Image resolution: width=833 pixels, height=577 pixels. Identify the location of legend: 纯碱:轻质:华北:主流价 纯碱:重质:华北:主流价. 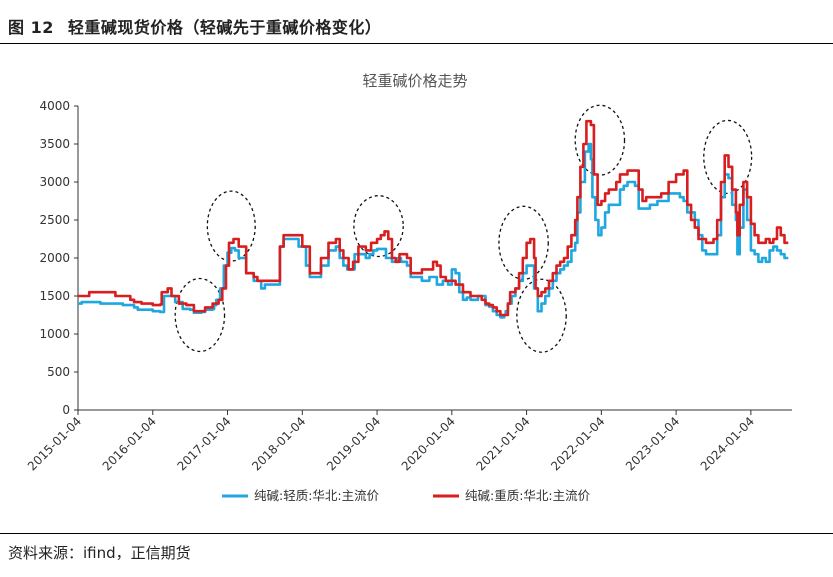
(406, 495).